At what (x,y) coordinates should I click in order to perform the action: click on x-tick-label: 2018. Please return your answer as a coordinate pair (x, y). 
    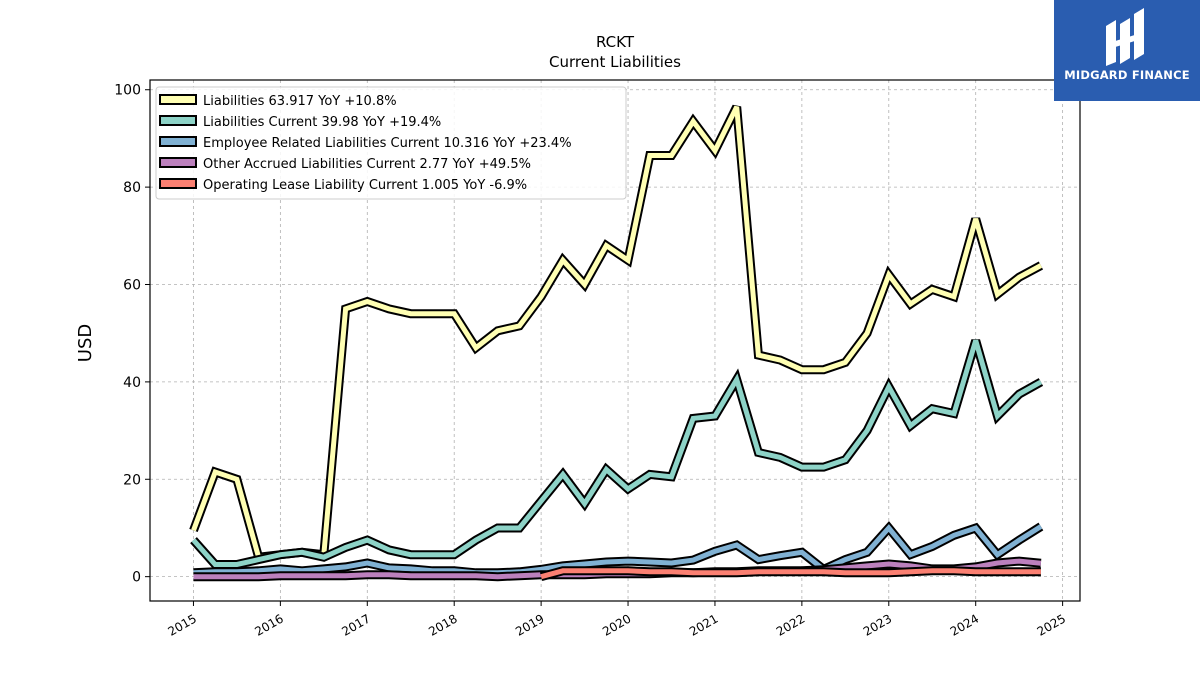
    Looking at the image, I should click on (442, 624).